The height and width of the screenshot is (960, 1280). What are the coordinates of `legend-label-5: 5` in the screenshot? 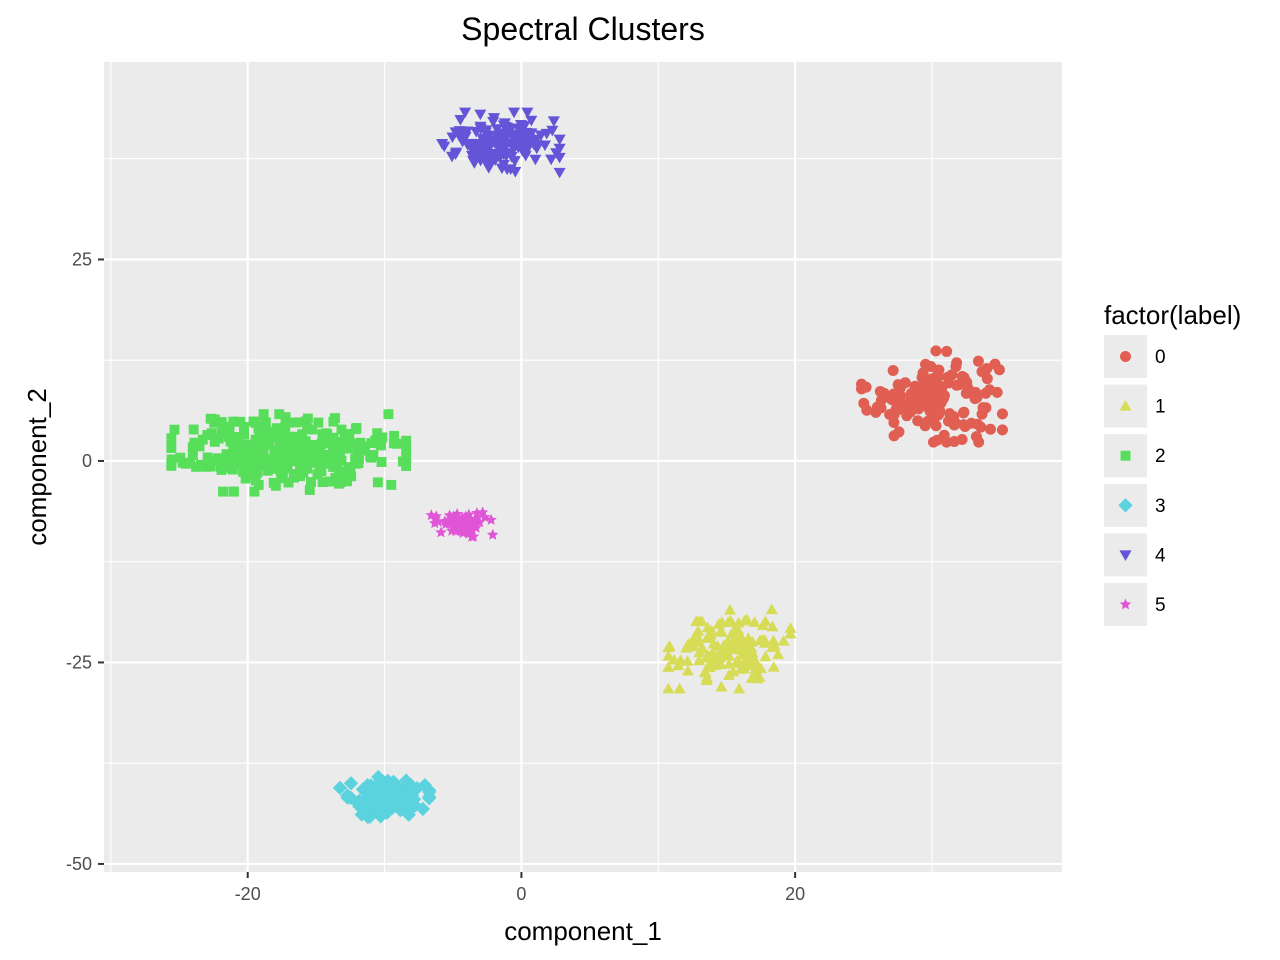 It's located at (1160, 605).